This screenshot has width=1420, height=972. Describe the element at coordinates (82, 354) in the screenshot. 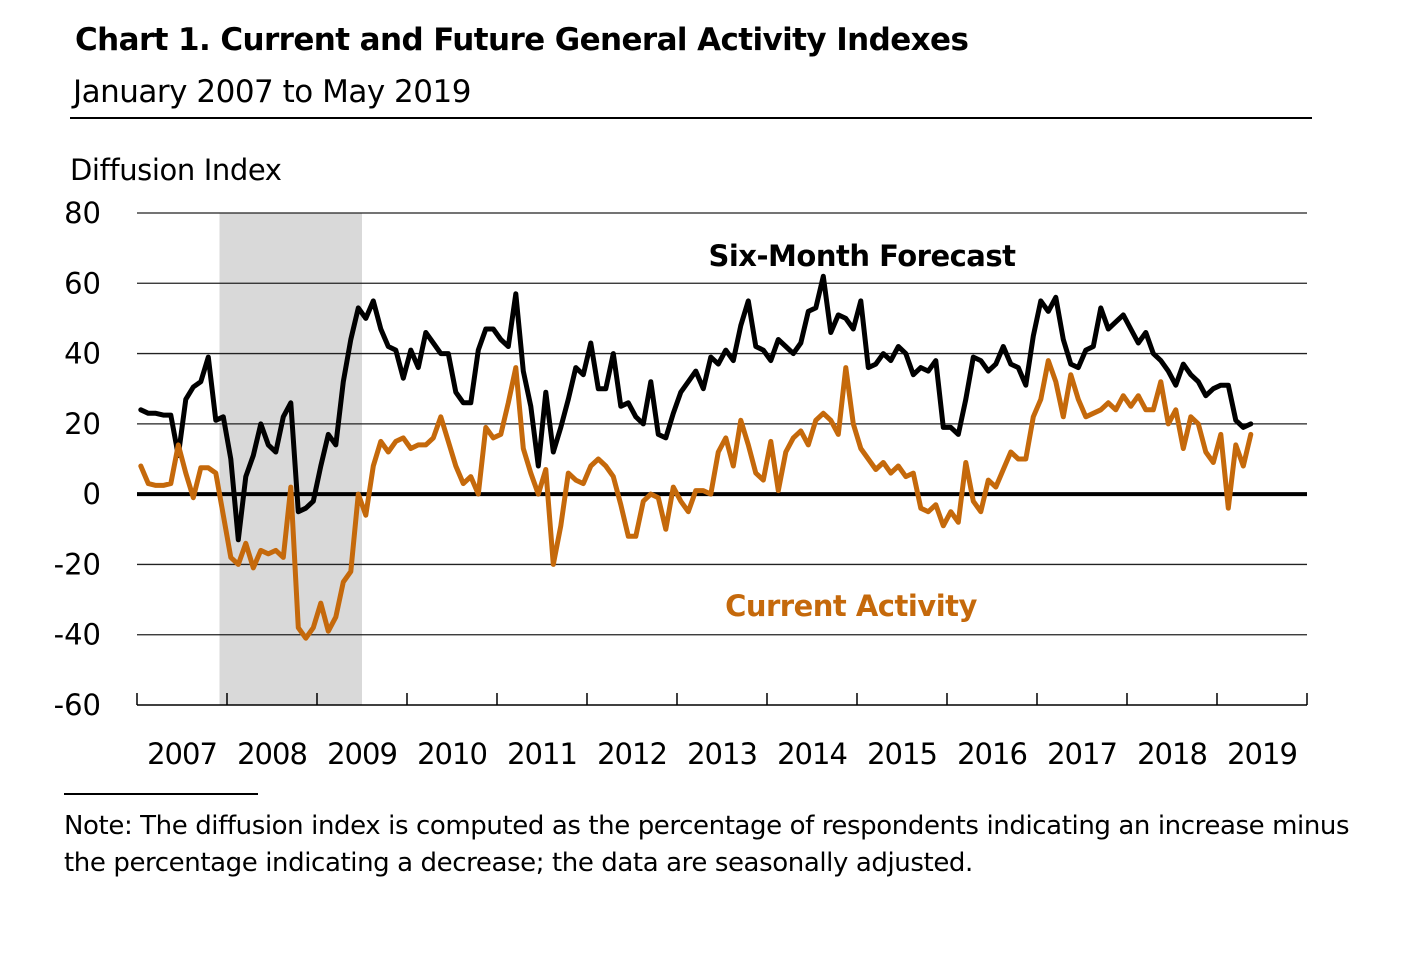

I see `y-tick-label: 40` at that location.